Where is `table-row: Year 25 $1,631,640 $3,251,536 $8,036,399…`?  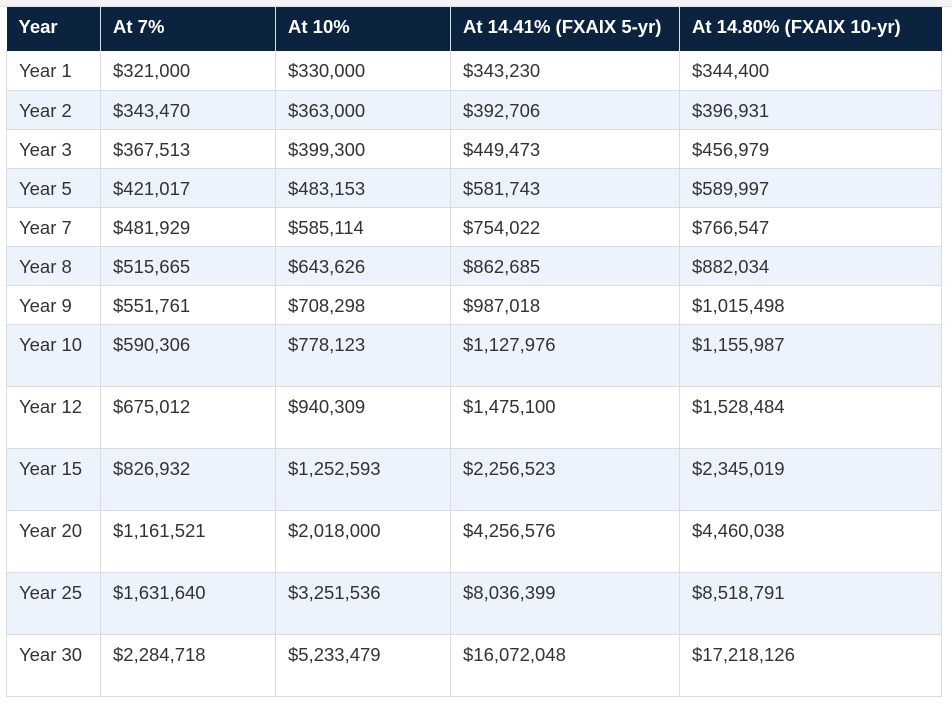 table-row: Year 25 $1,631,640 $3,251,536 $8,036,399… is located at coordinates (474, 603).